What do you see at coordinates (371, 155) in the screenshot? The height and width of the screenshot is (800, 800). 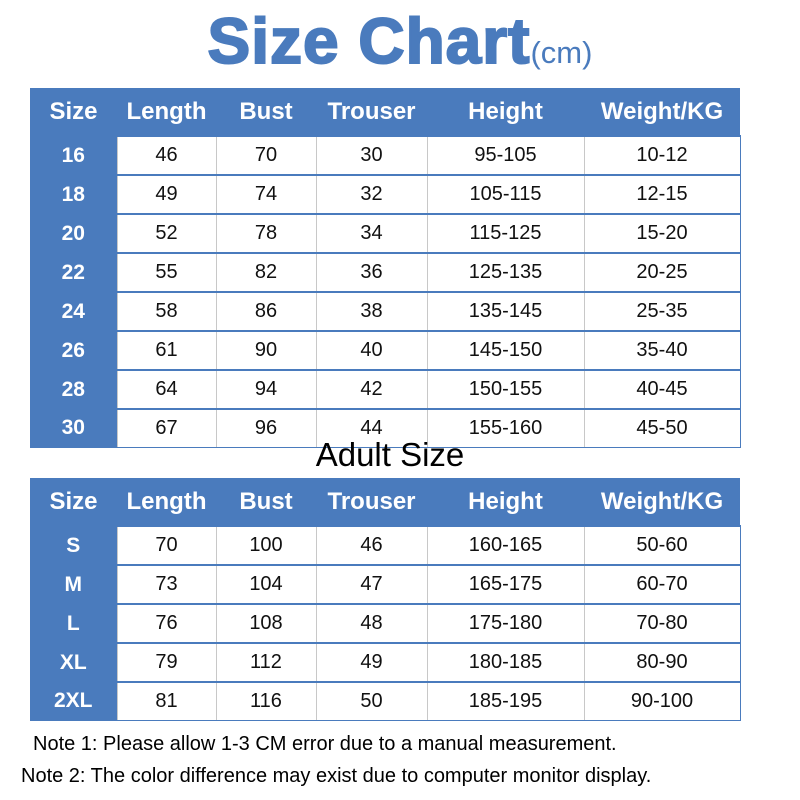 I see `cell-trouser: 30` at bounding box center [371, 155].